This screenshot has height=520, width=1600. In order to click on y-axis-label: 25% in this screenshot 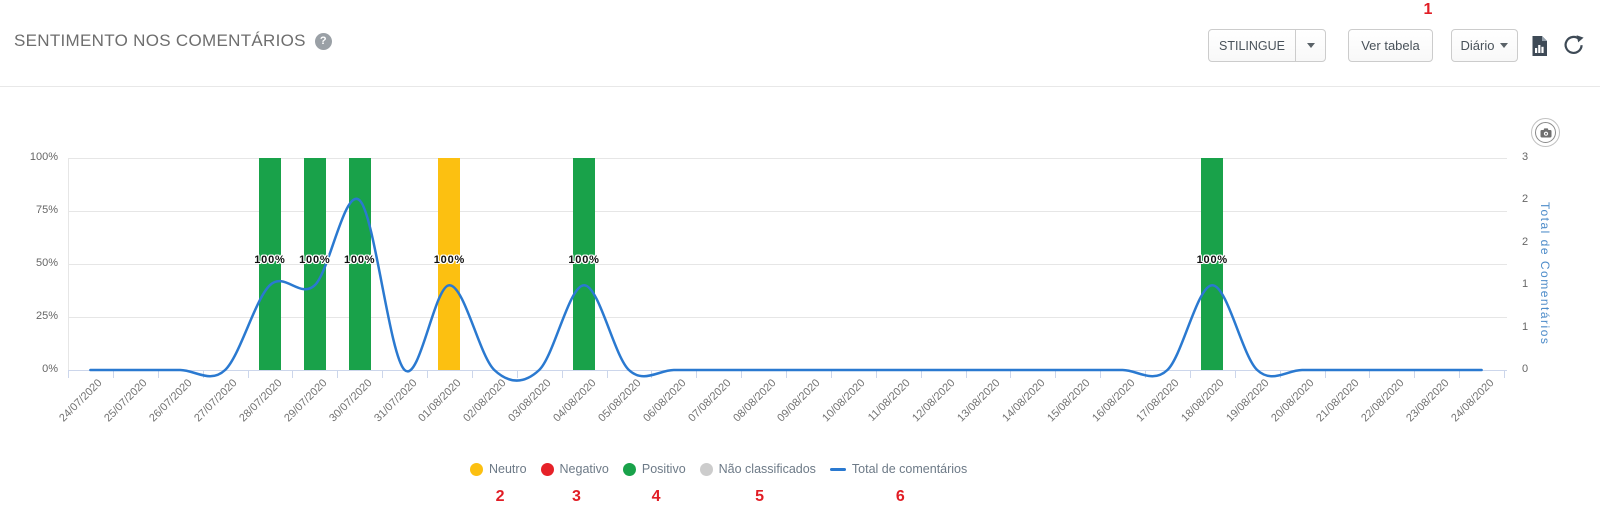, I will do `click(46, 316)`.